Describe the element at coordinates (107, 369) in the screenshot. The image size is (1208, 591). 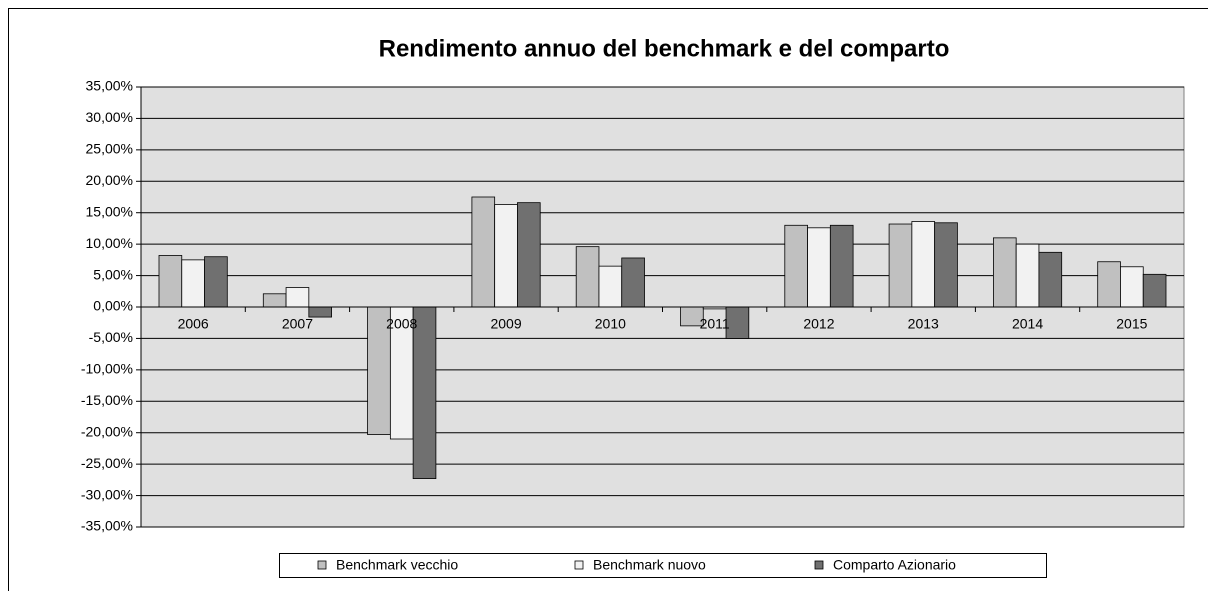
I see `y-tick-label: -10,00%` at that location.